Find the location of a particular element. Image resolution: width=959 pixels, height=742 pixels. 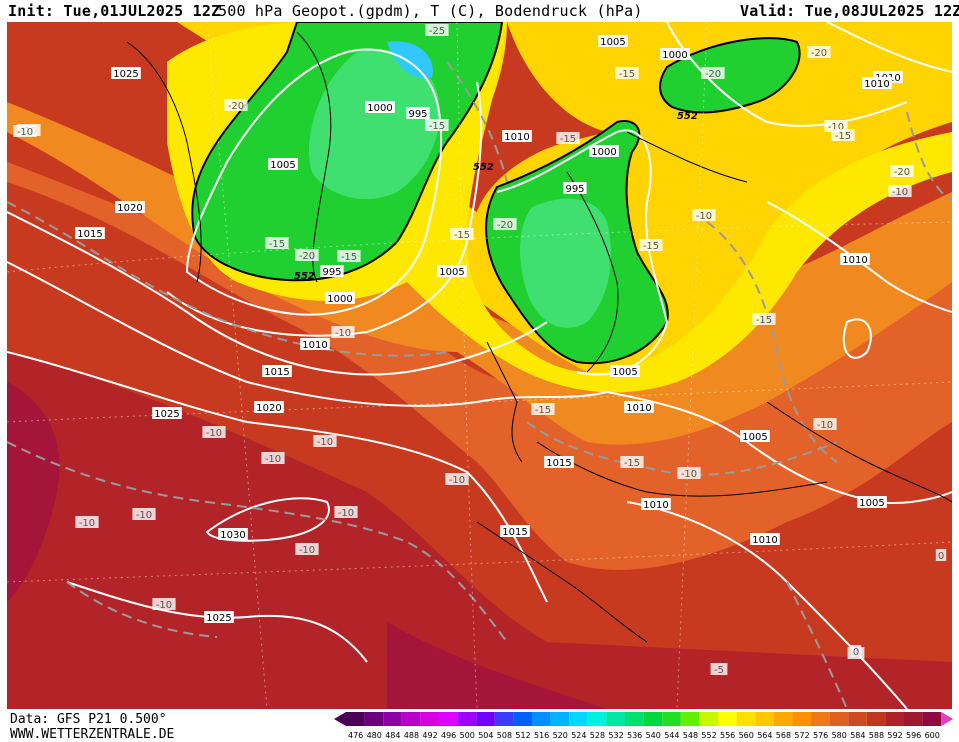

scale-label: 516 is located at coordinates (541, 735).